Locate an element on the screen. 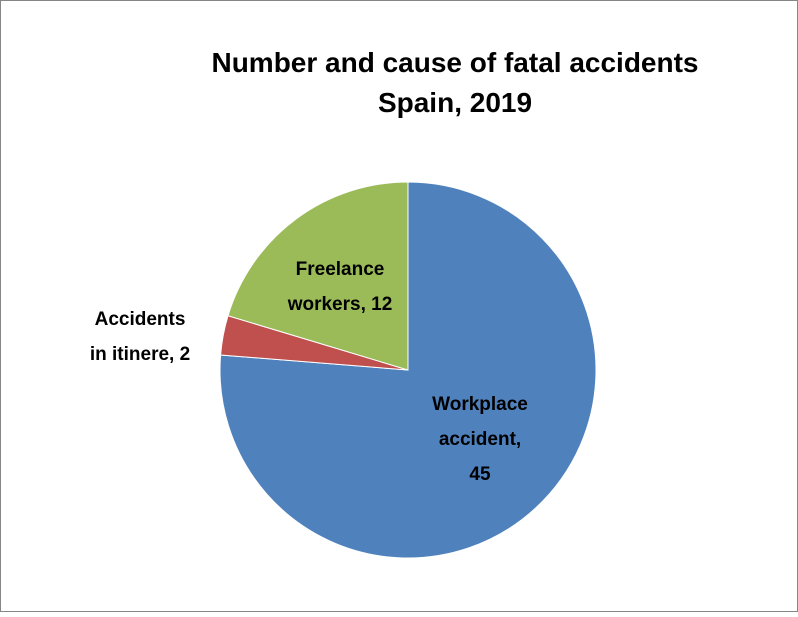 The image size is (798, 617). chart-subtitle: Spain, 2019 is located at coordinates (455, 102).